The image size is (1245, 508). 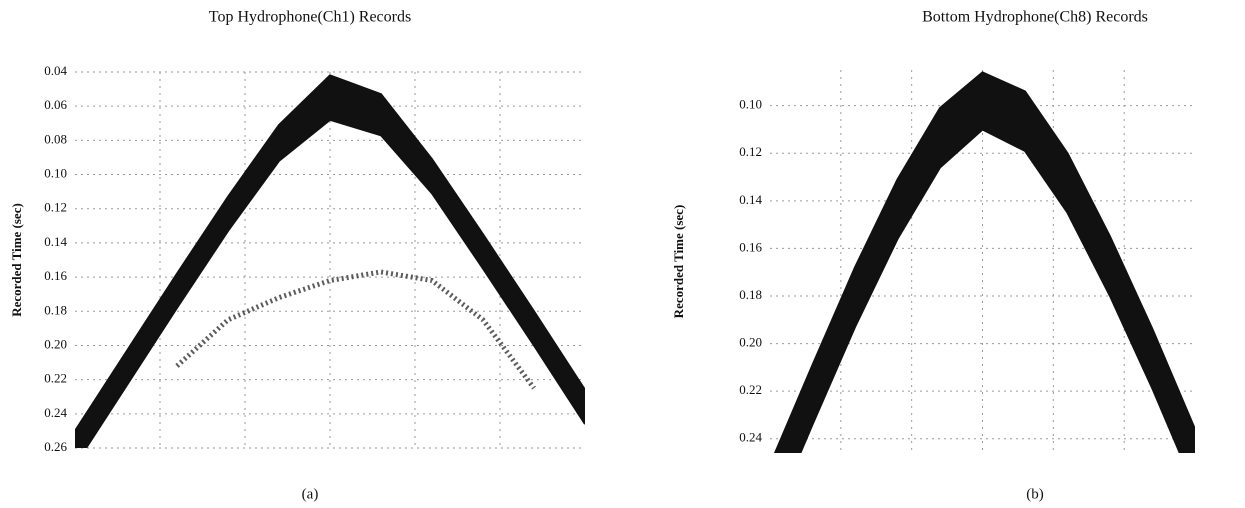 What do you see at coordinates (55, 446) in the screenshot?
I see `y-tick-label: 0.26` at bounding box center [55, 446].